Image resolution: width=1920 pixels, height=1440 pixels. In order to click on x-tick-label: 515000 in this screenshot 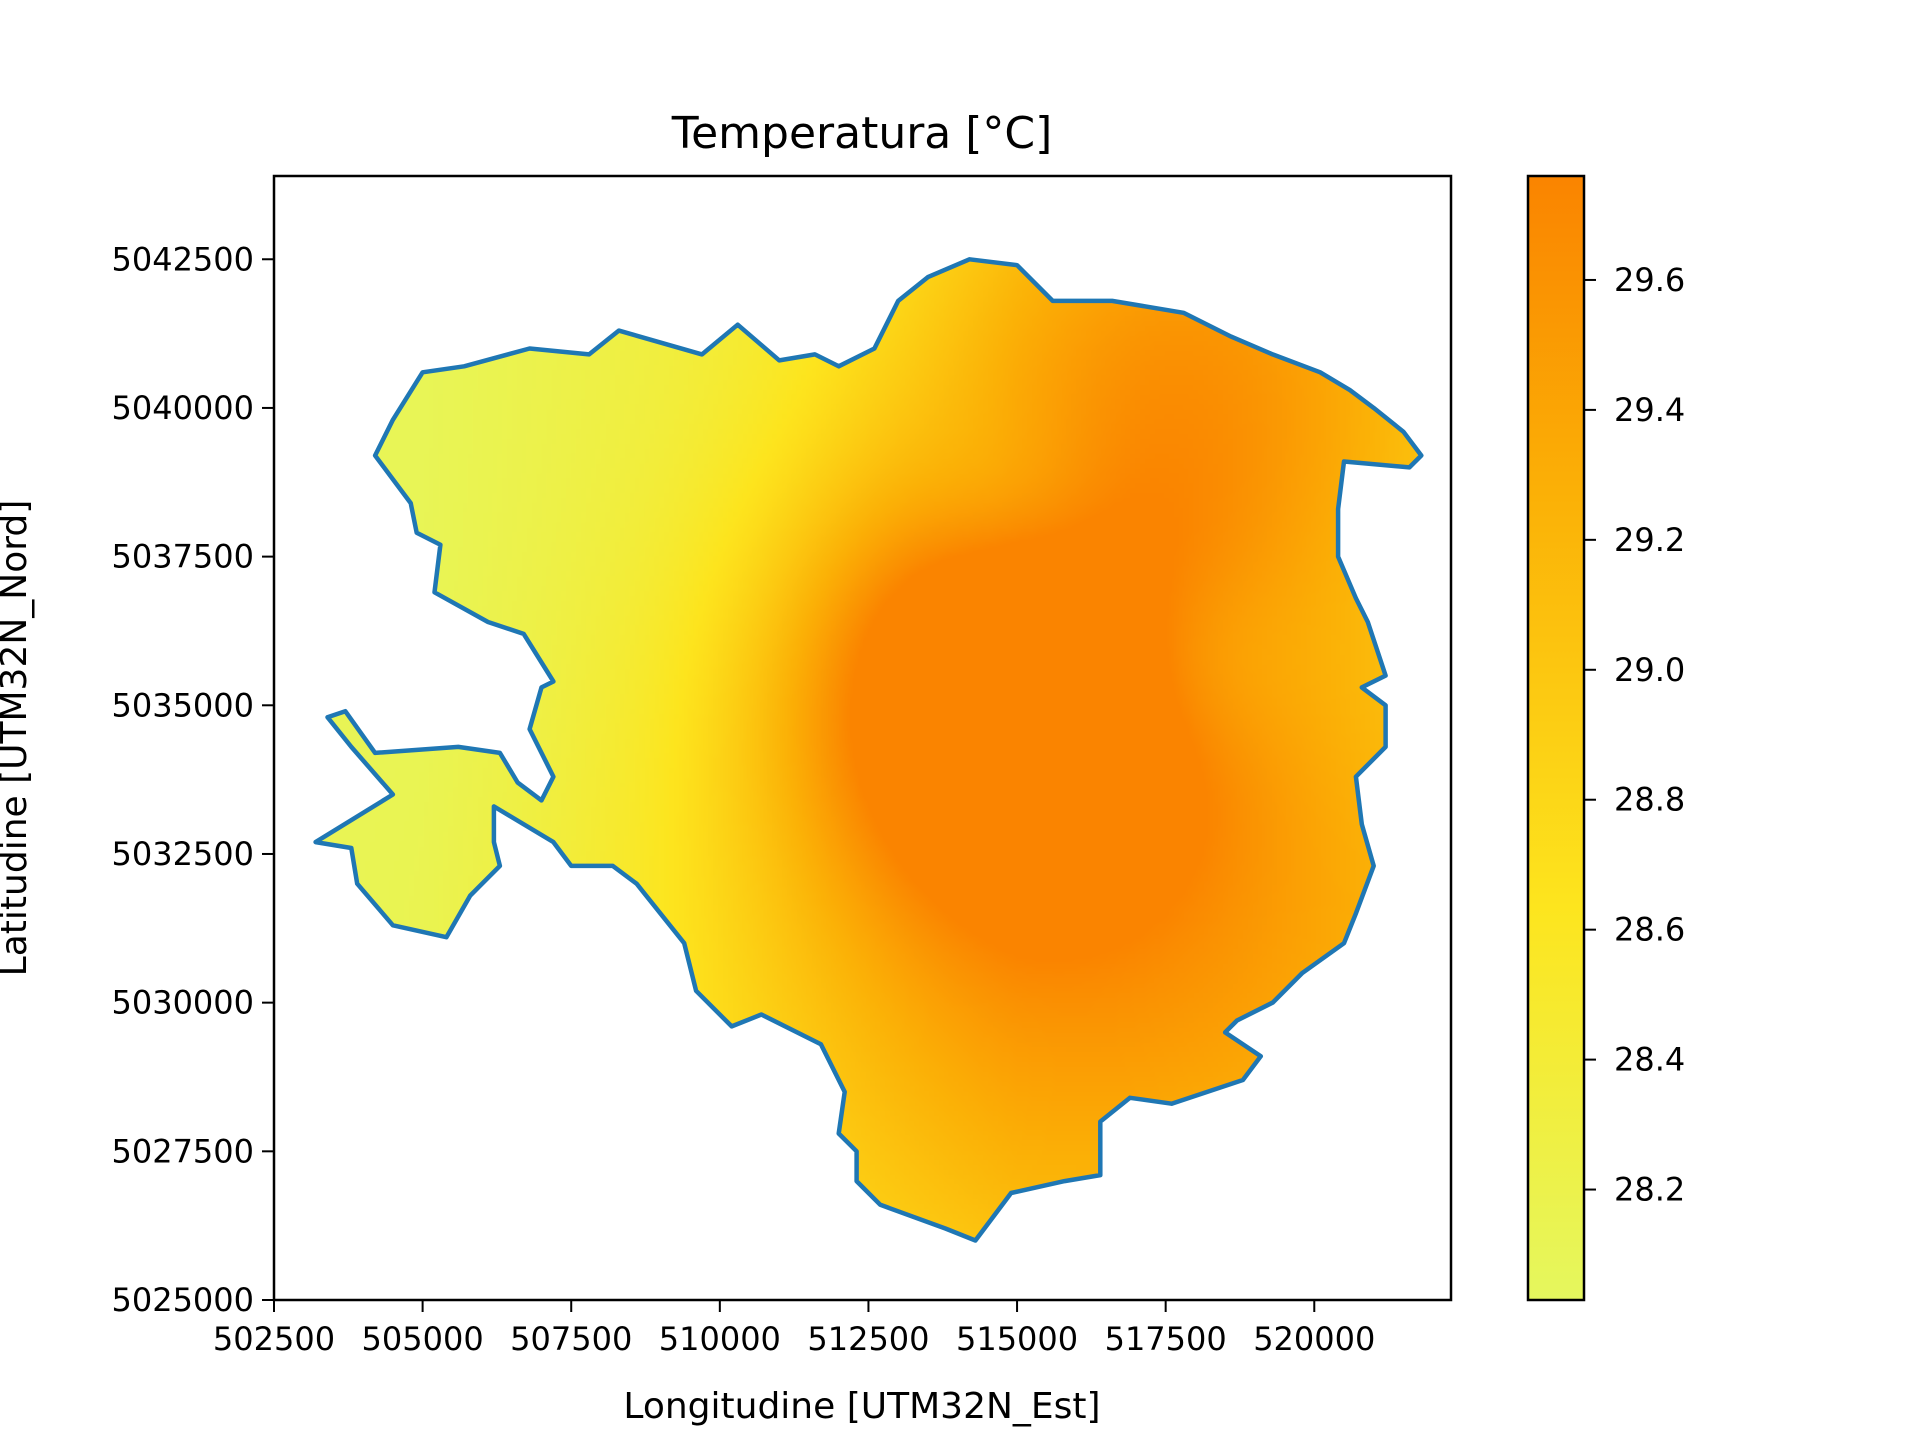, I will do `click(1017, 1339)`.